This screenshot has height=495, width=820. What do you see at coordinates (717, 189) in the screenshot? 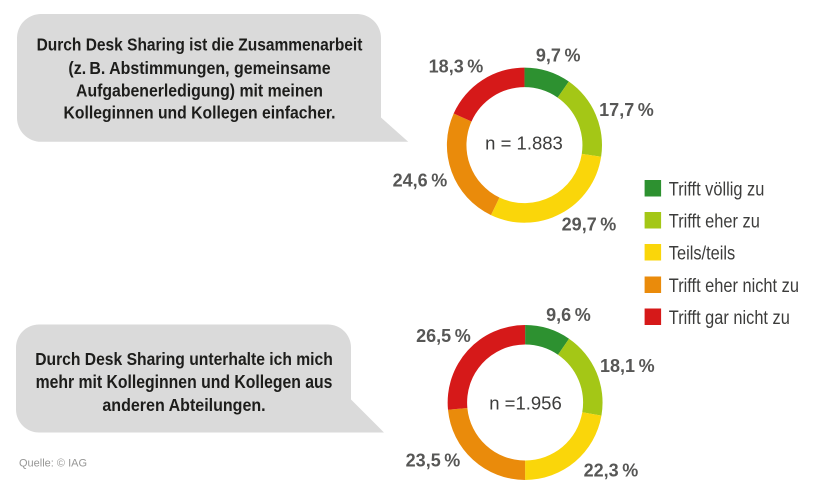
I see `svg-text: Trifft völlig zu` at bounding box center [717, 189].